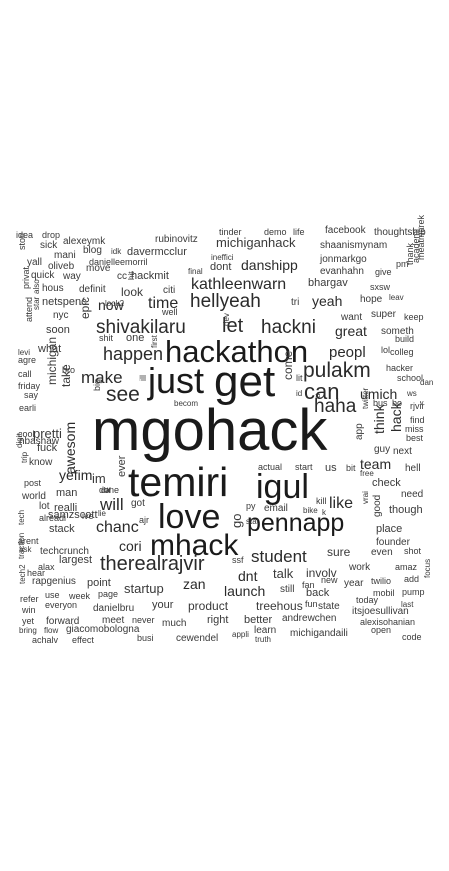 This screenshot has height=871, width=449. Describe the element at coordinates (359, 431) in the screenshot. I see `cloud-word: app` at that location.